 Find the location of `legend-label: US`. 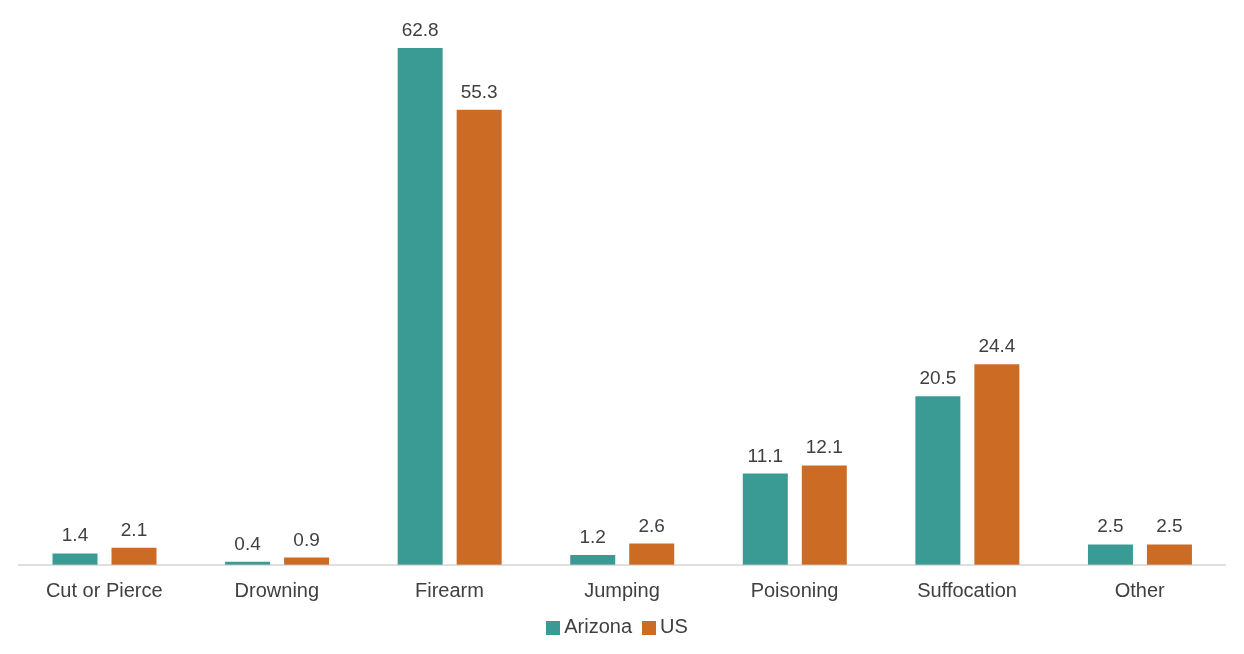

legend-label: US is located at coordinates (674, 626).